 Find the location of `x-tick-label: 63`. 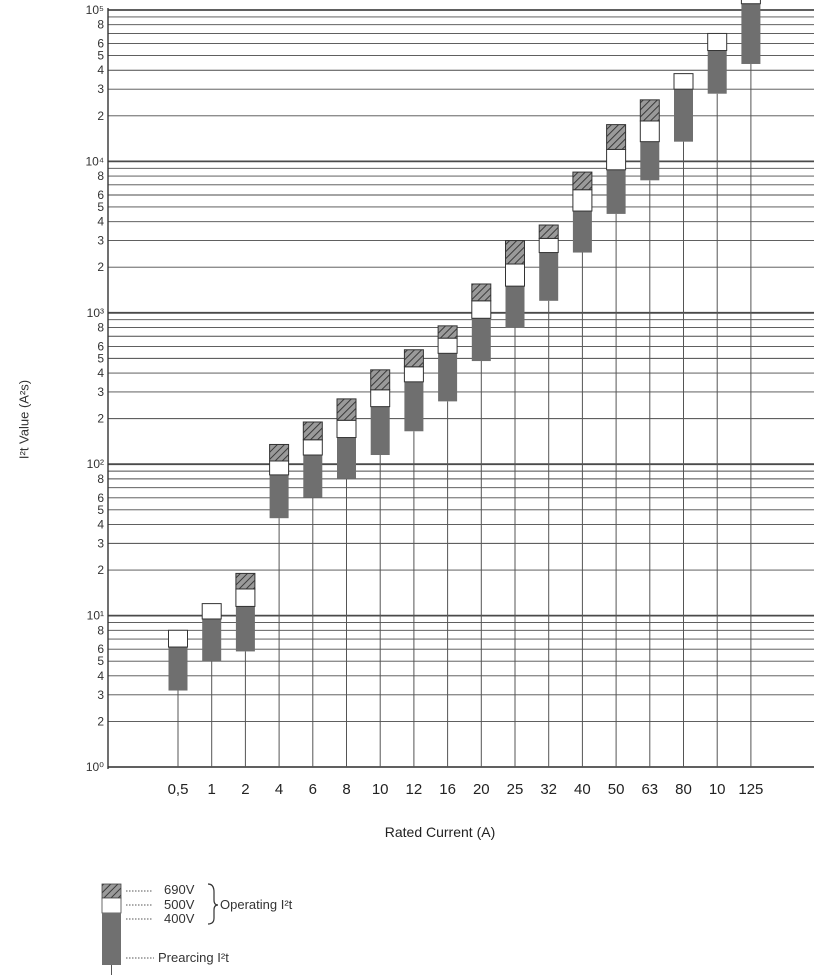

x-tick-label: 63 is located at coordinates (649, 789).